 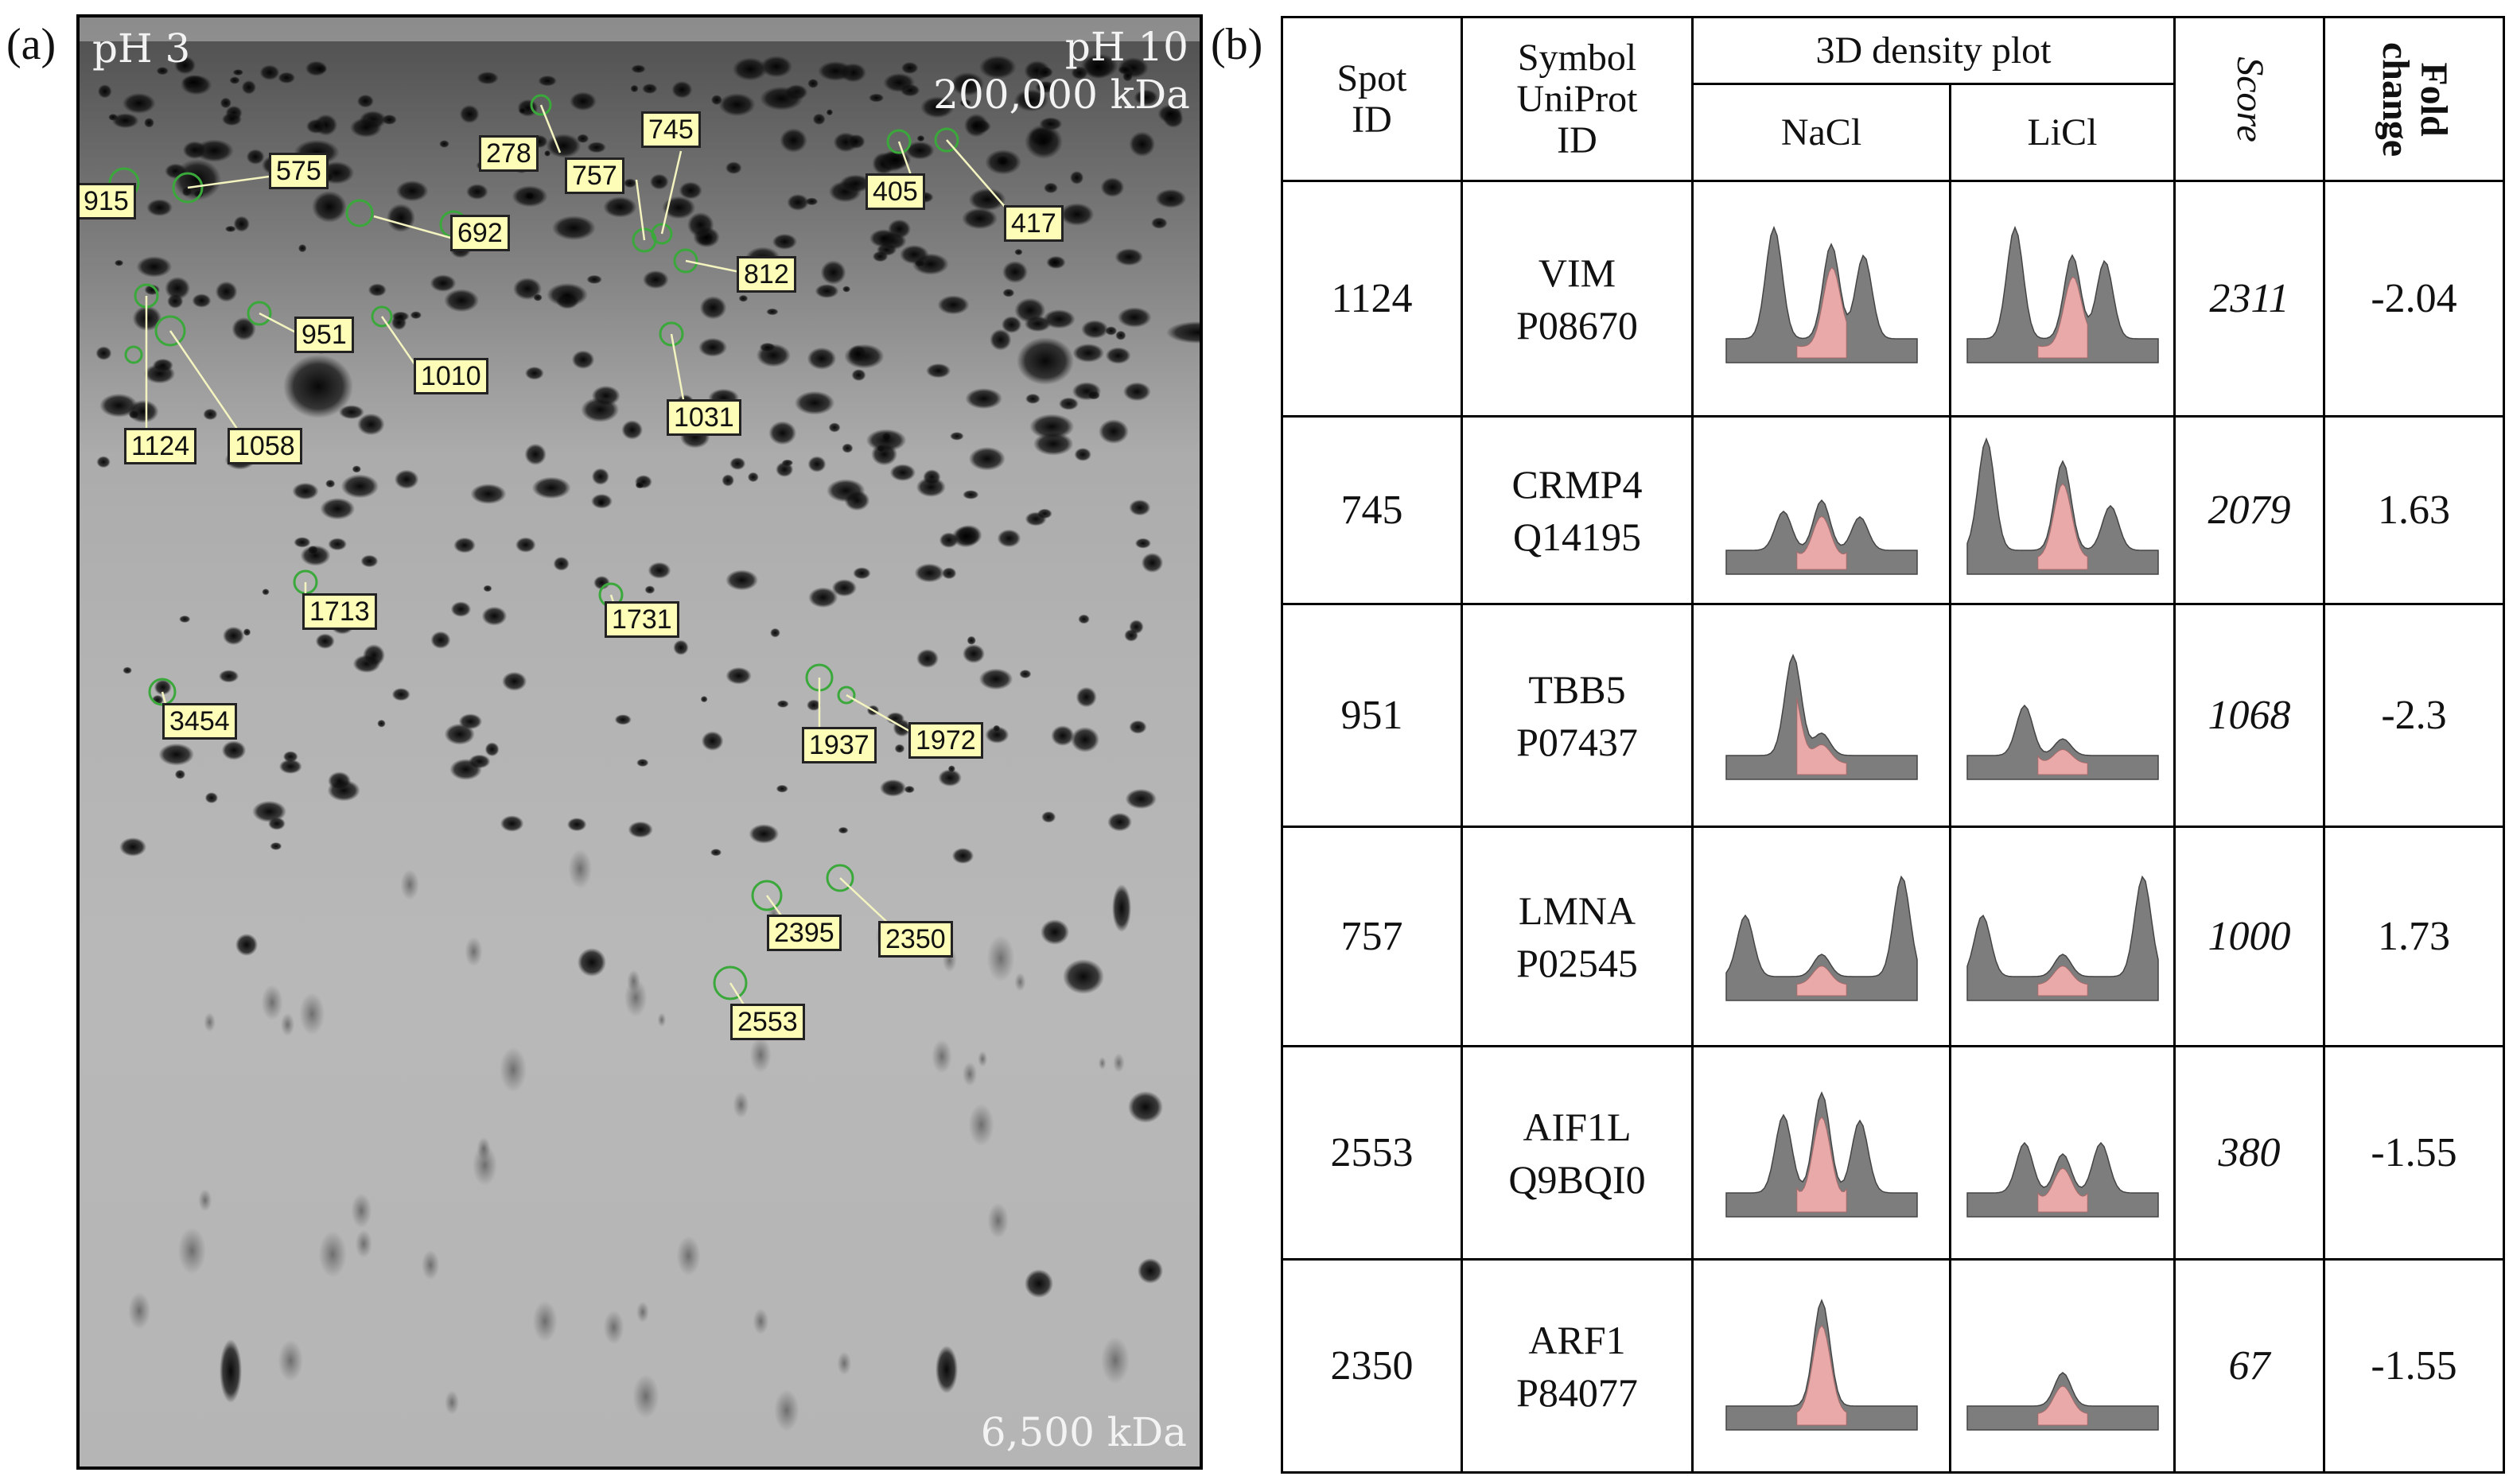 I want to click on header-score: Score, so click(x=2249, y=99).